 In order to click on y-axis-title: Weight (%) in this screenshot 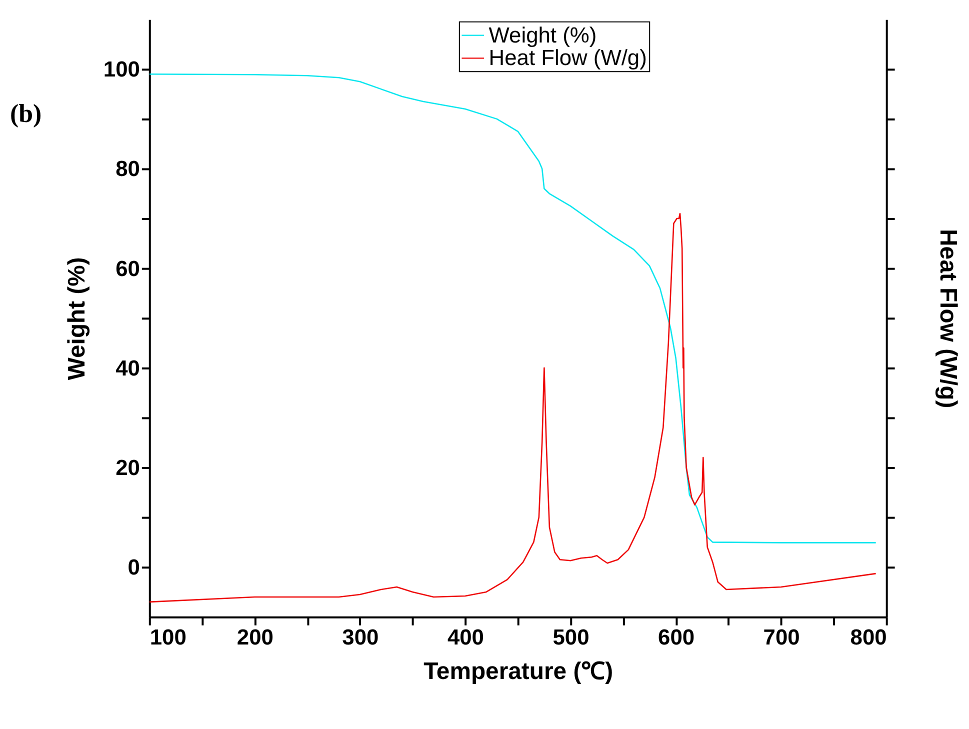, I will do `click(76, 318)`.